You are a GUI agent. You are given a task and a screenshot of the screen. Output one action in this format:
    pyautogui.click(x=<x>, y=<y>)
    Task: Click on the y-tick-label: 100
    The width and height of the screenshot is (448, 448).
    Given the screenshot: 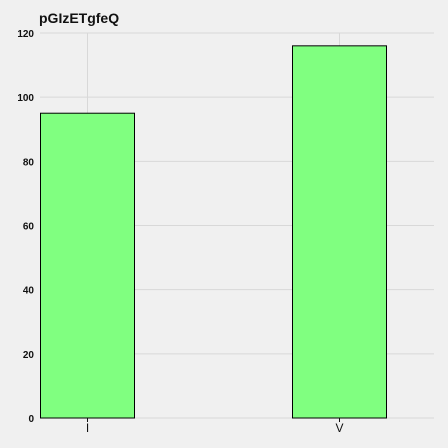 What is the action you would take?
    pyautogui.click(x=25, y=98)
    